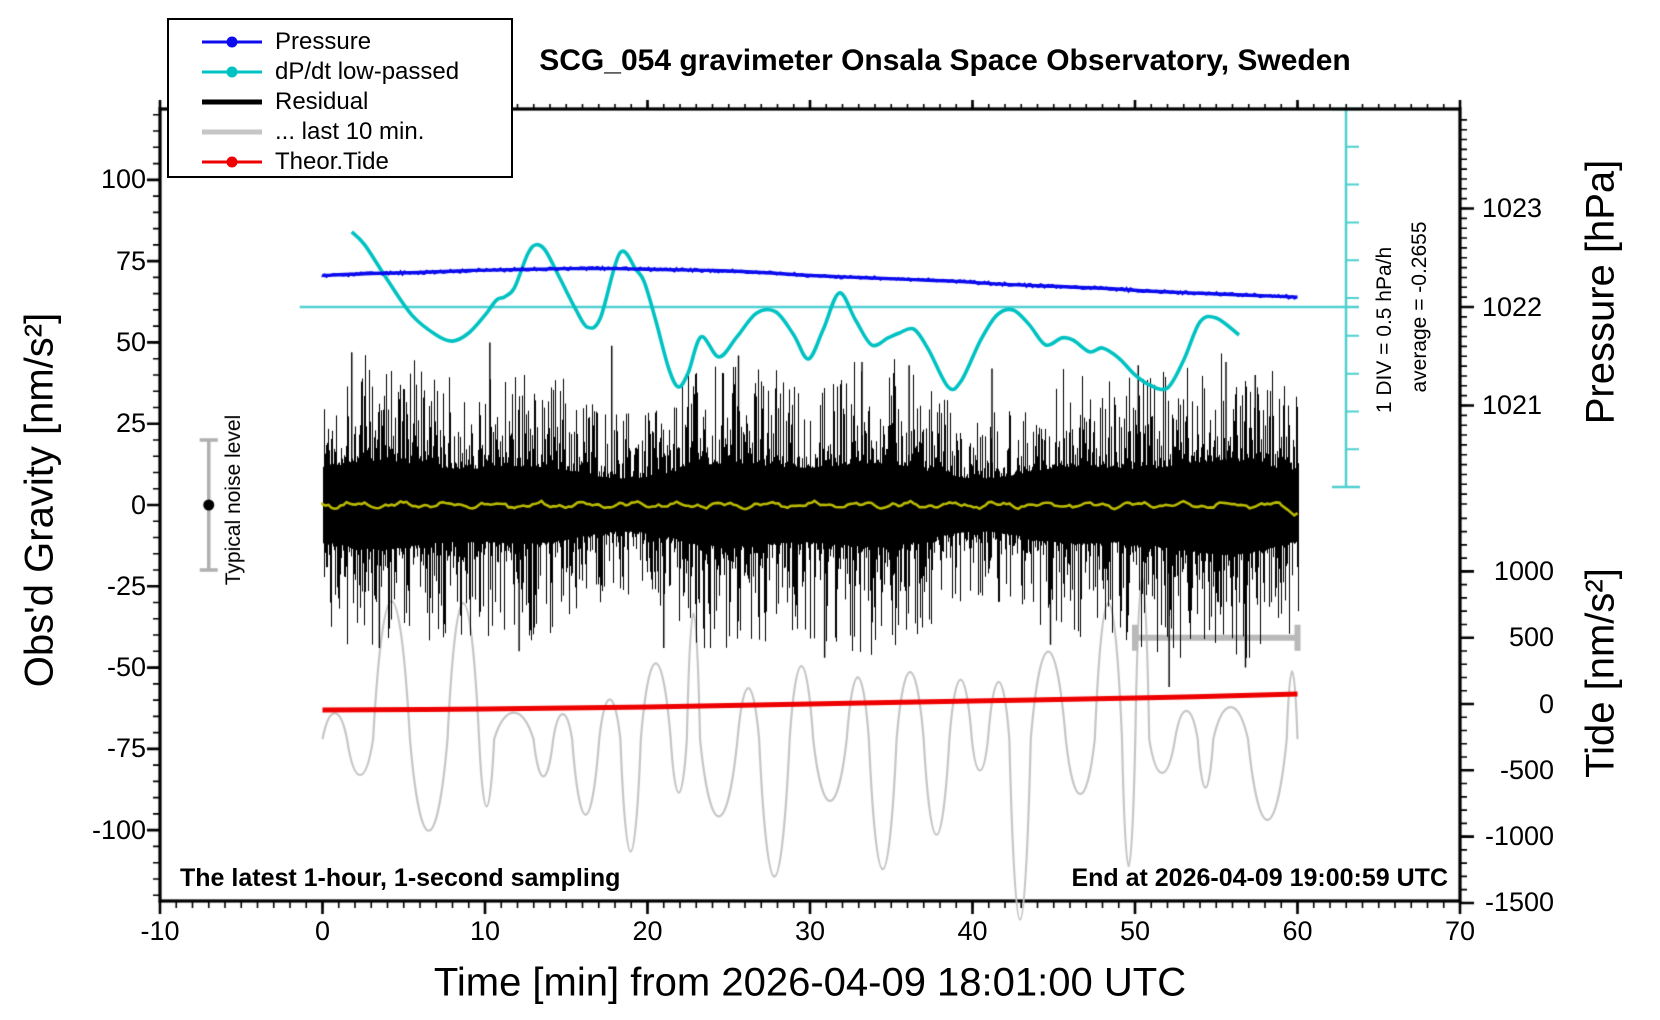 The image size is (1660, 1020). What do you see at coordinates (1297, 931) in the screenshot?
I see `time-tick-label: 60` at bounding box center [1297, 931].